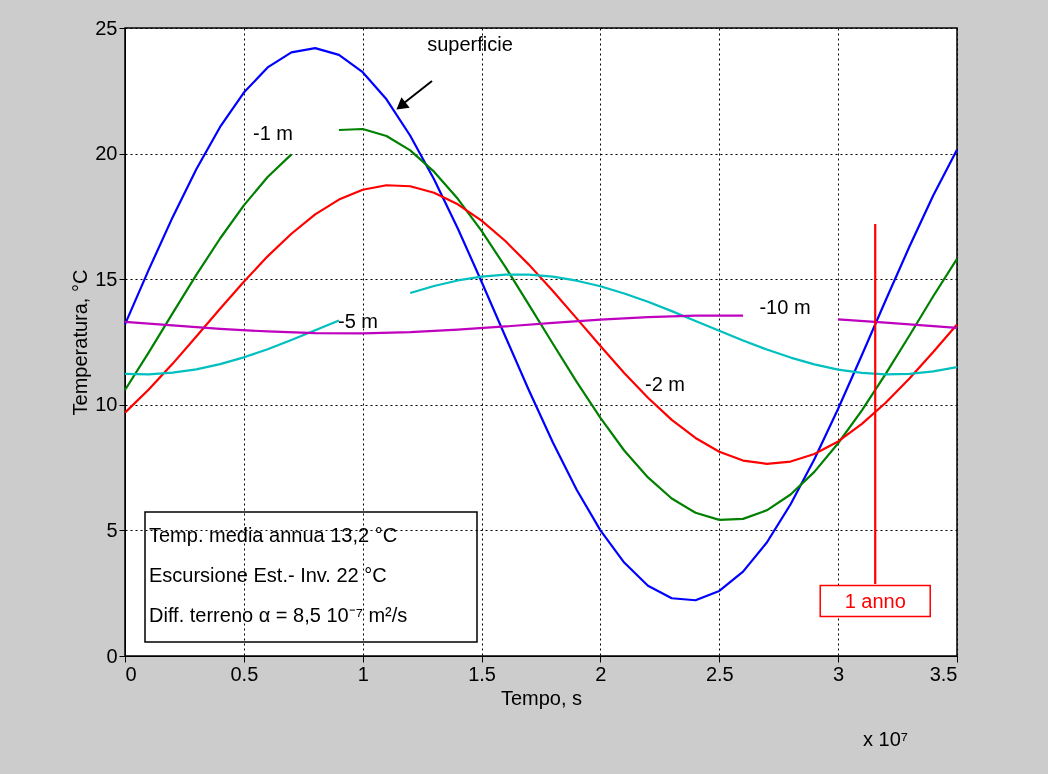  I want to click on y-tick-label: 15, so click(106, 278).